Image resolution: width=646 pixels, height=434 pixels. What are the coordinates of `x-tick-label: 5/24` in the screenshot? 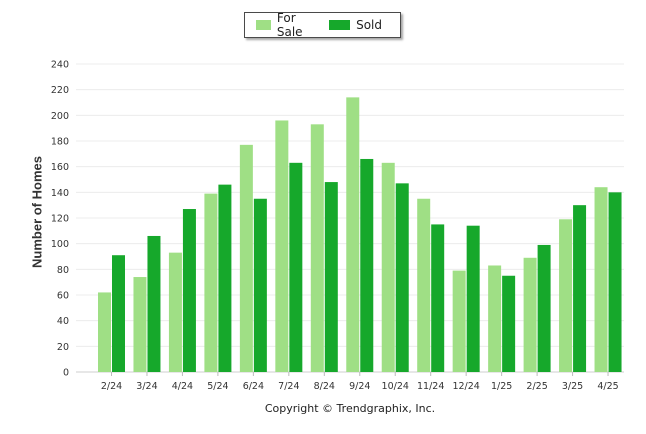 It's located at (217, 386).